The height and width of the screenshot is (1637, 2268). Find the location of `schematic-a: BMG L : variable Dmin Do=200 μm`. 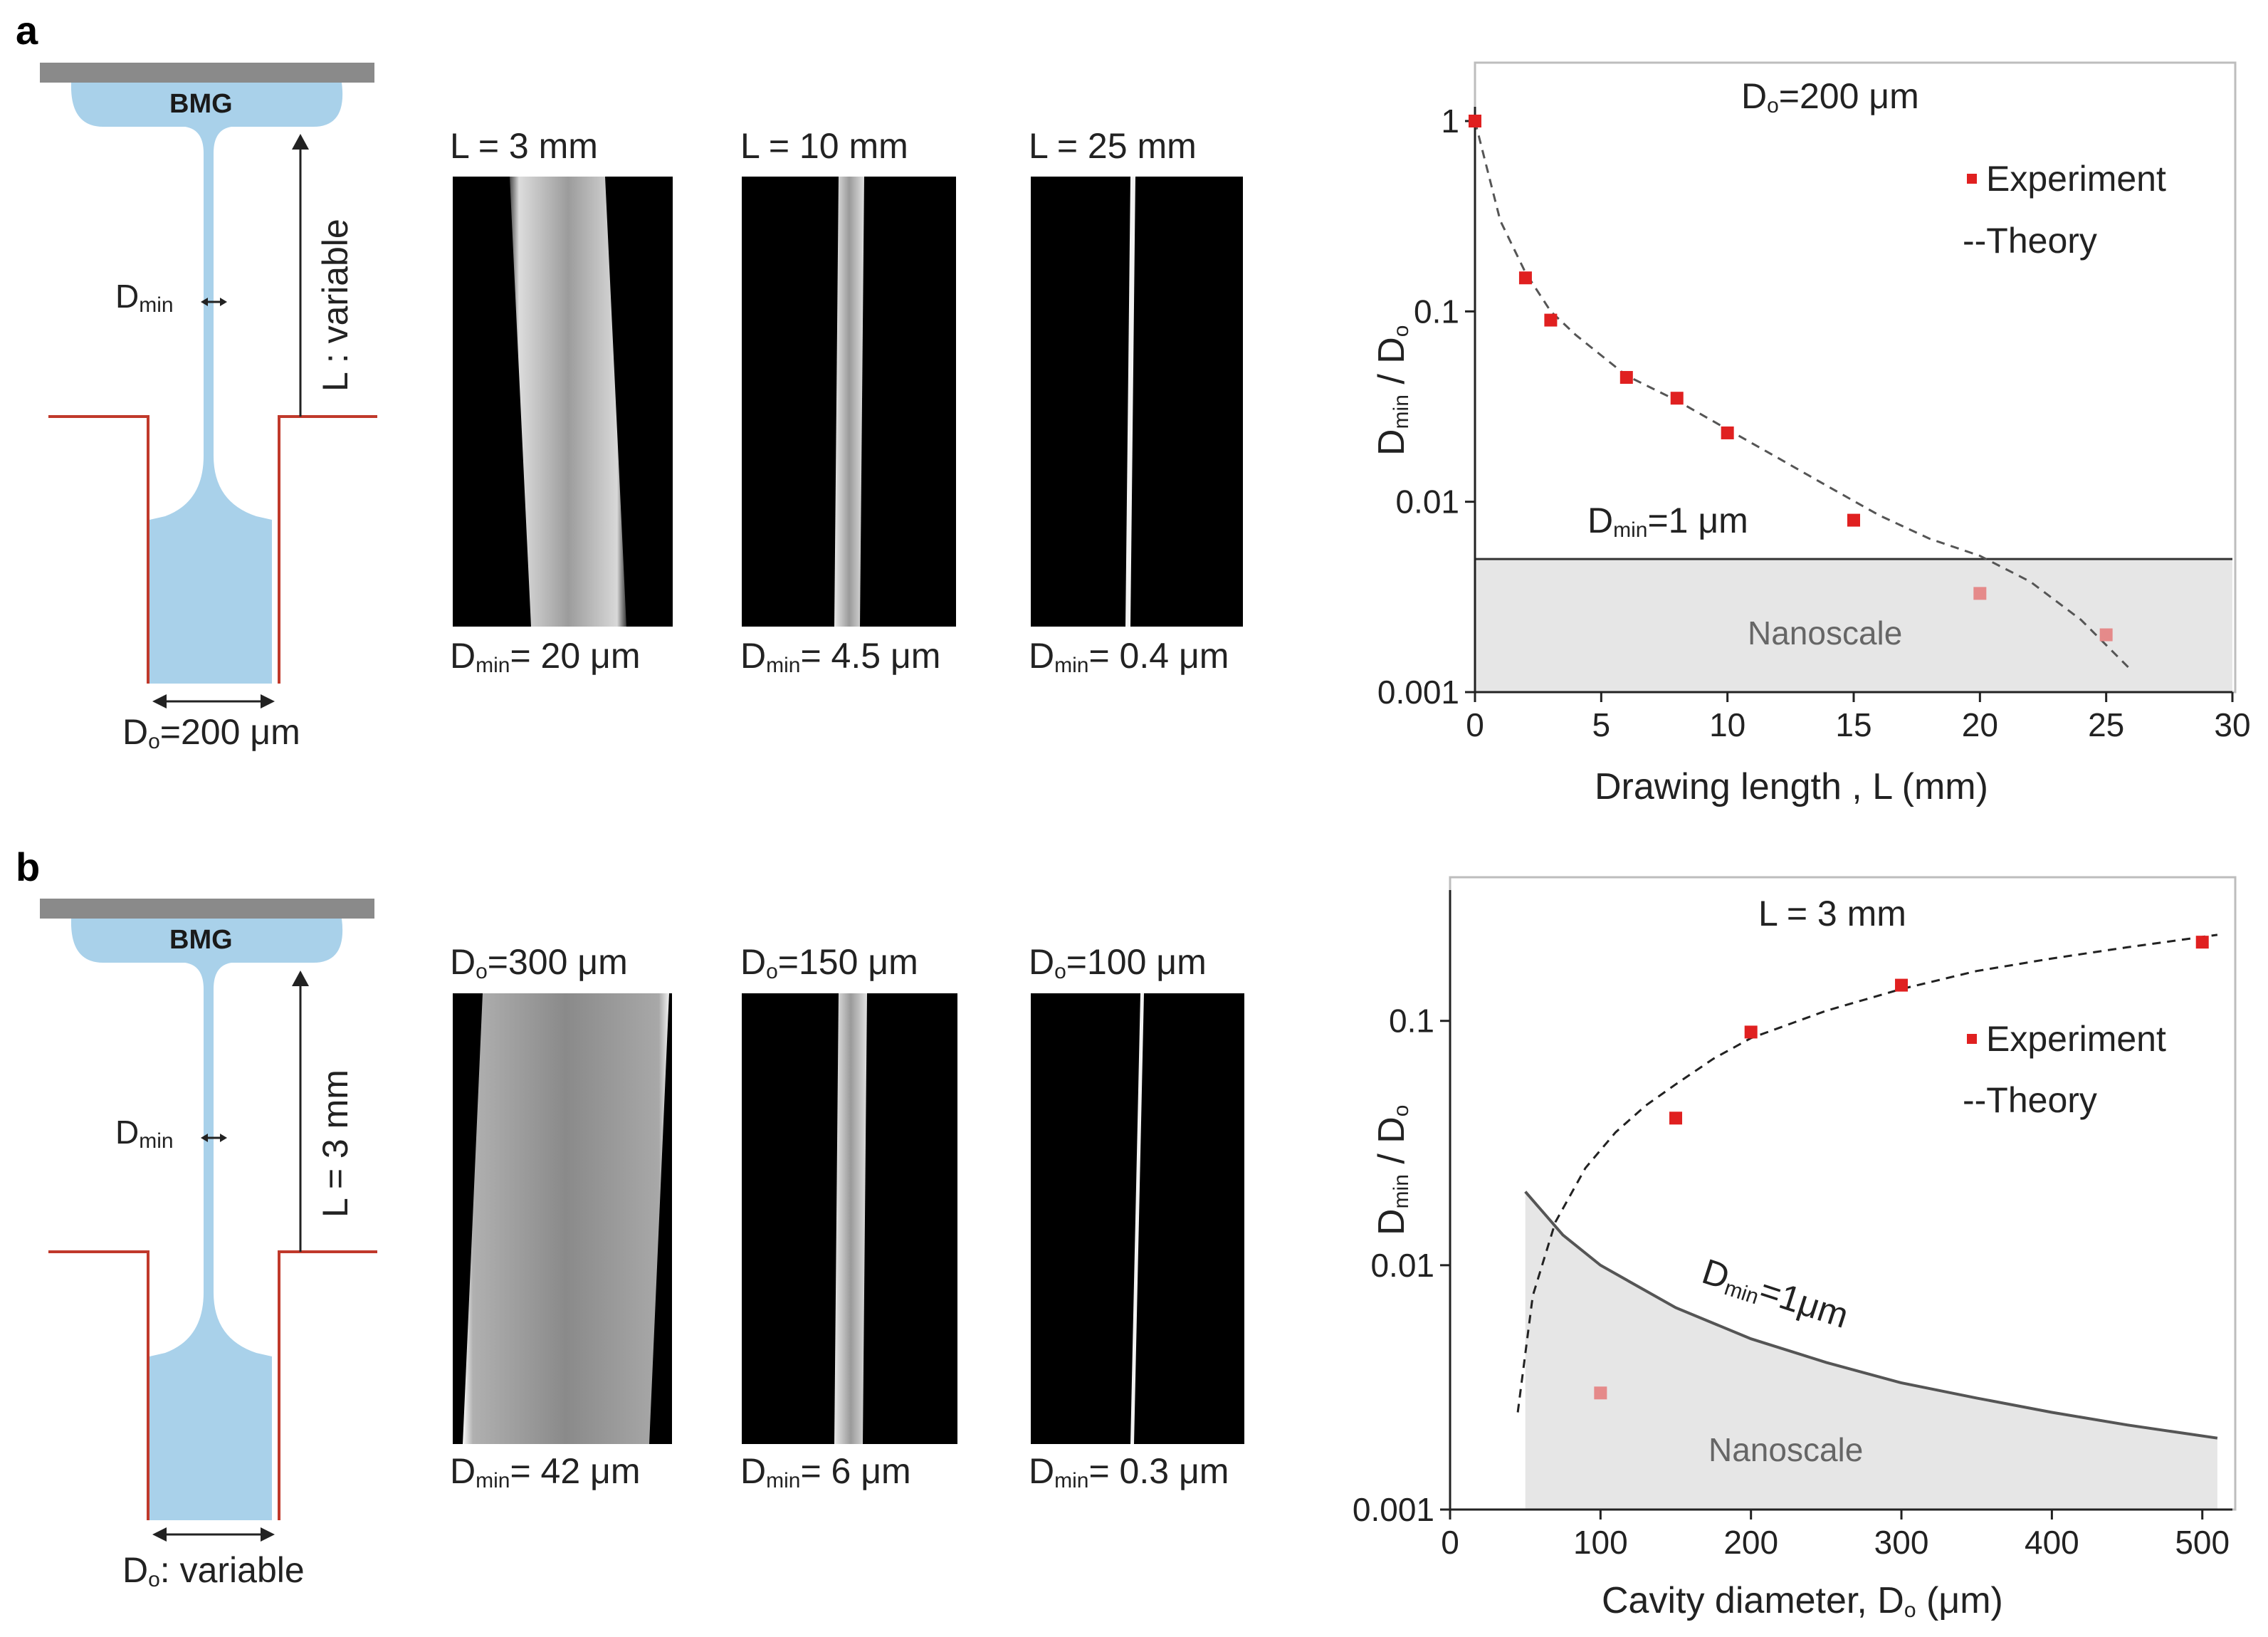

schematic-a: BMG L : variable Dmin Do=200 μm is located at coordinates (208, 408).